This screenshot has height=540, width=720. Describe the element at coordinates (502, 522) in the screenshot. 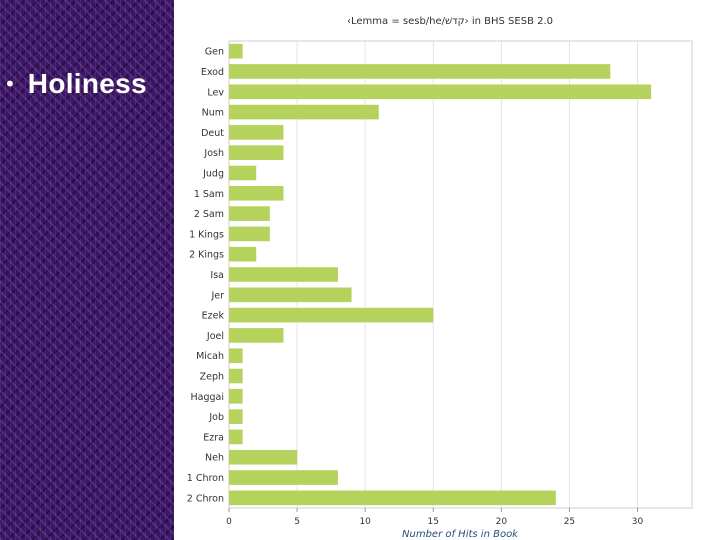

I see `x-tick-label: 20` at that location.